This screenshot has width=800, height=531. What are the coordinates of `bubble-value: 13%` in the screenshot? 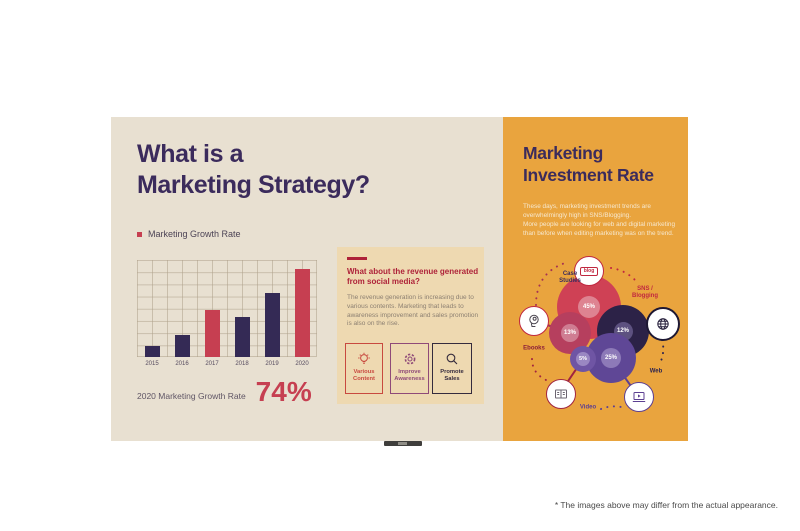 It's located at (570, 333).